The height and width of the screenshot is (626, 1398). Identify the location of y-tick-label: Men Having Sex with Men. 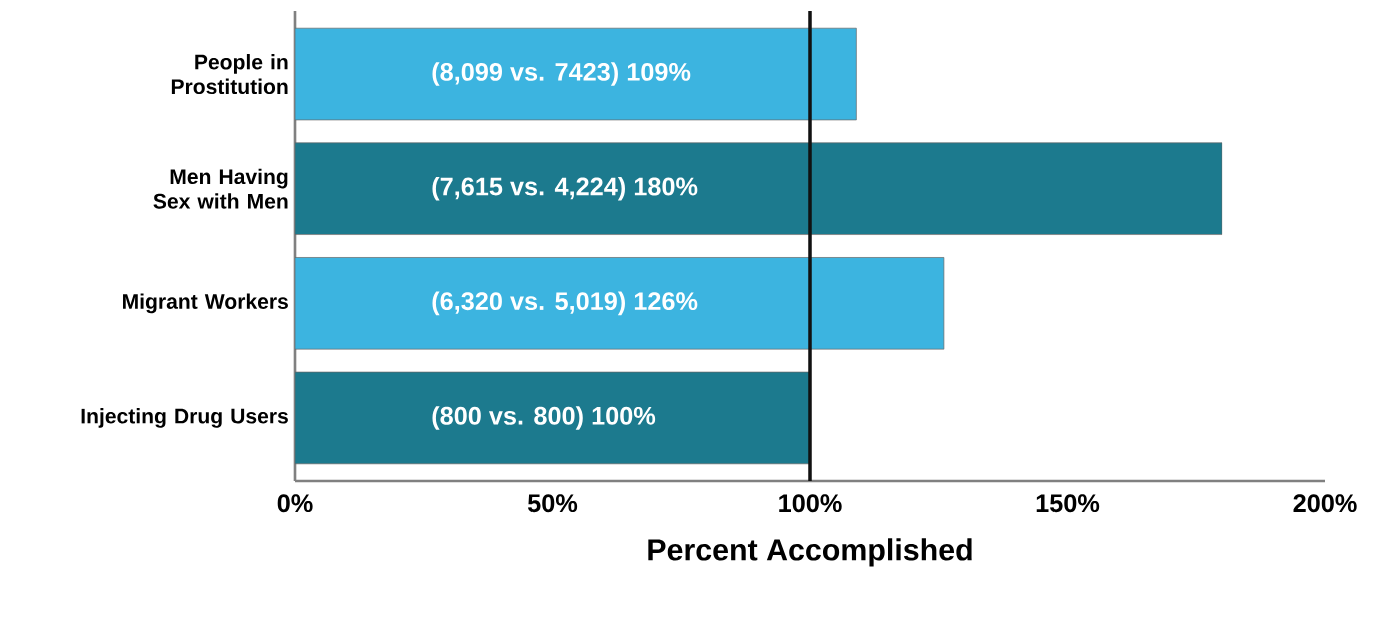
(220, 188).